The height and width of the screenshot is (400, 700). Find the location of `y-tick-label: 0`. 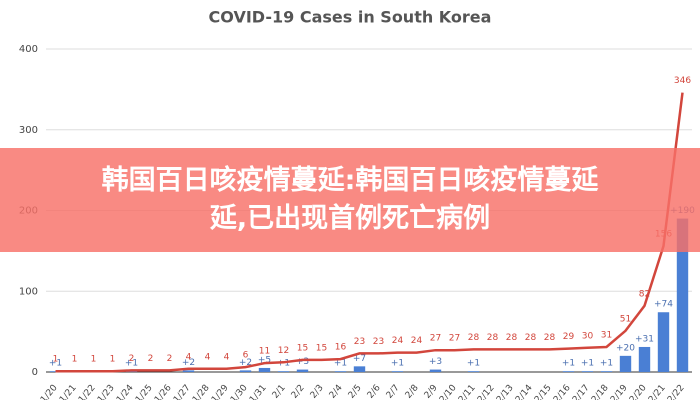

y-tick-label: 0 is located at coordinates (35, 372).